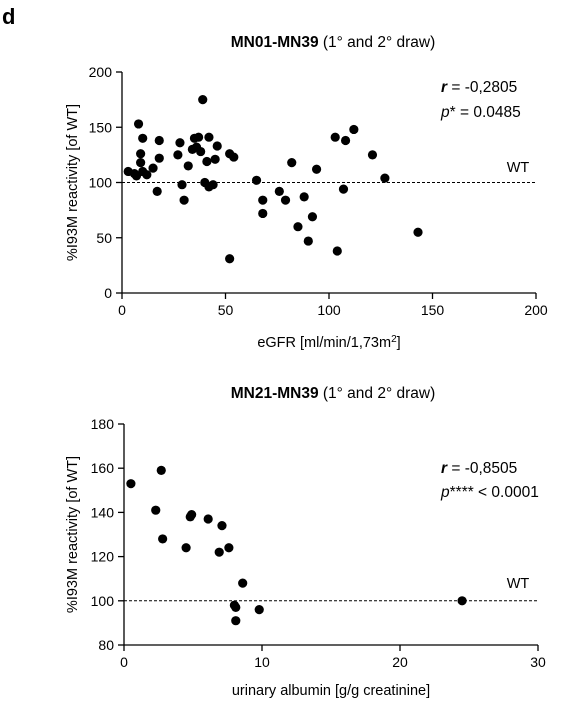  What do you see at coordinates (104, 238) in the screenshot?
I see `y-tick-label: 50` at bounding box center [104, 238].